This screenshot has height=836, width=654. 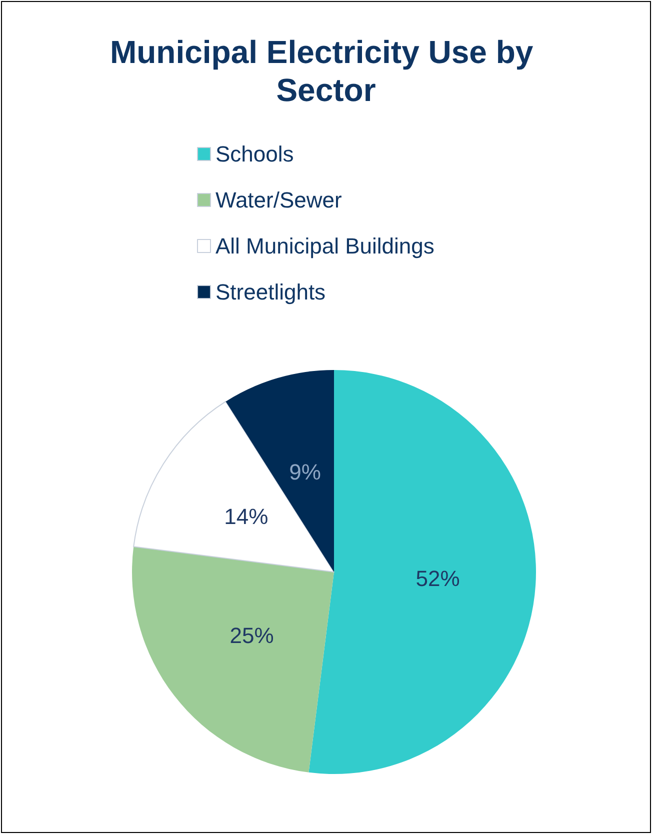 I want to click on data-label: 25%, so click(x=252, y=635).